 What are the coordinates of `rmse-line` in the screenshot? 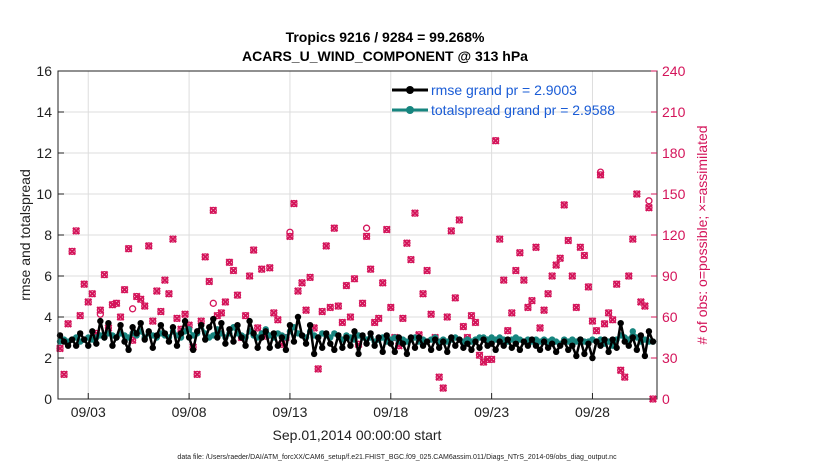 It's located at (356, 337).